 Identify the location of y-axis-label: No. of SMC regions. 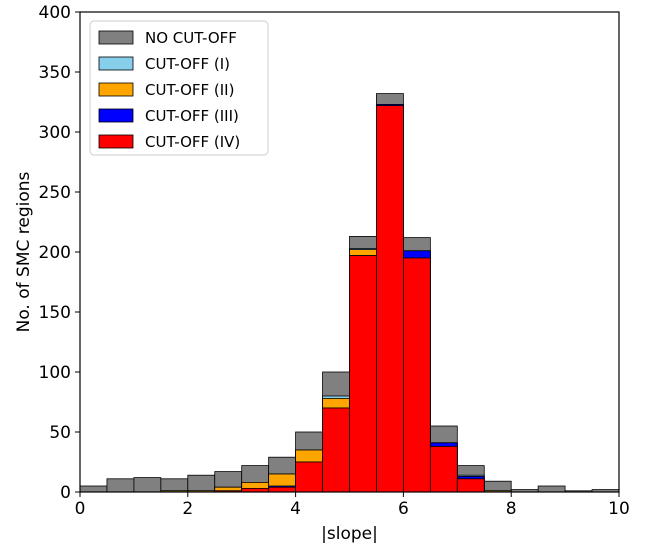
(24, 251).